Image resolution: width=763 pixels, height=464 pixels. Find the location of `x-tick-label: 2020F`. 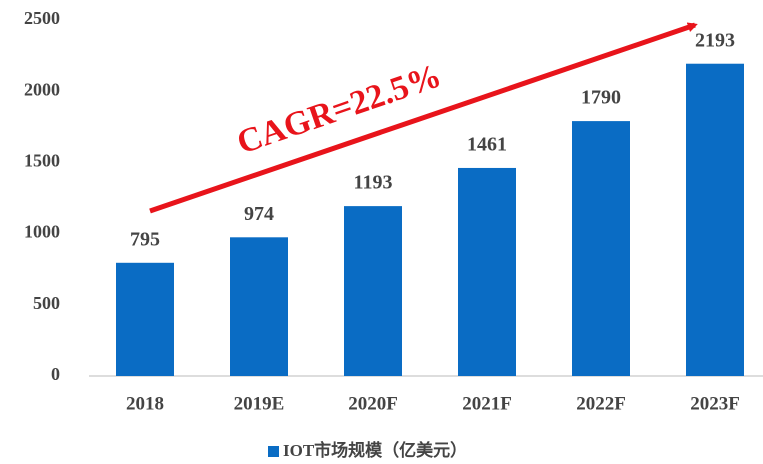

x-tick-label: 2020F is located at coordinates (373, 403).